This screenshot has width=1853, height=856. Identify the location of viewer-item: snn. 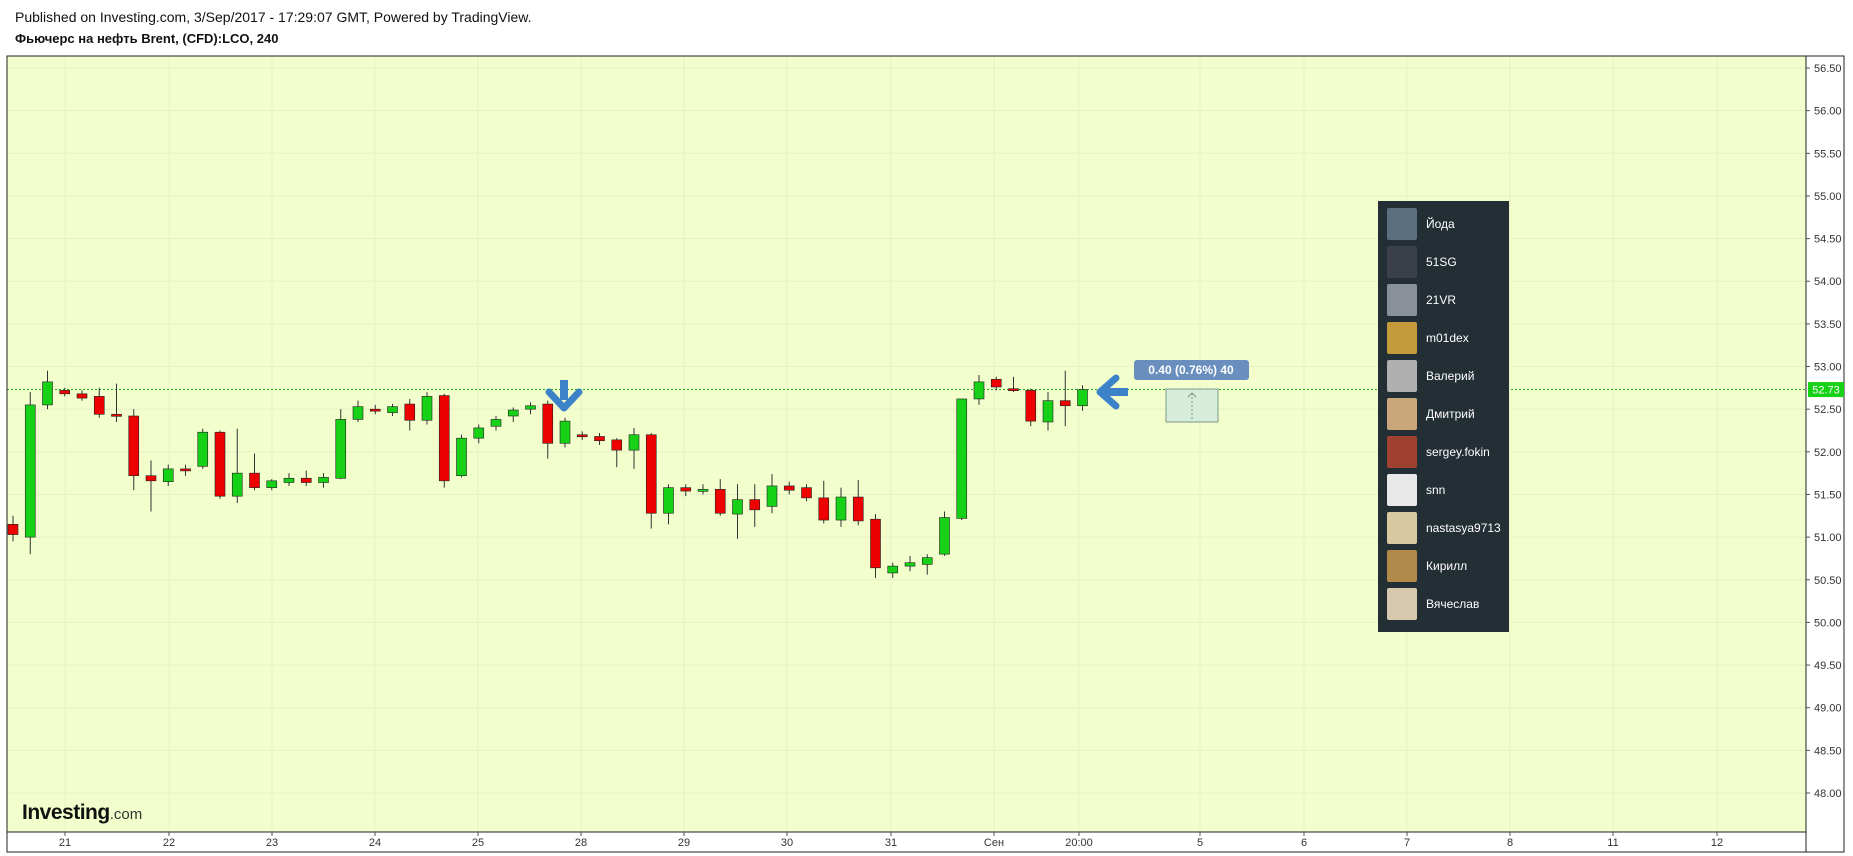
(1447, 491).